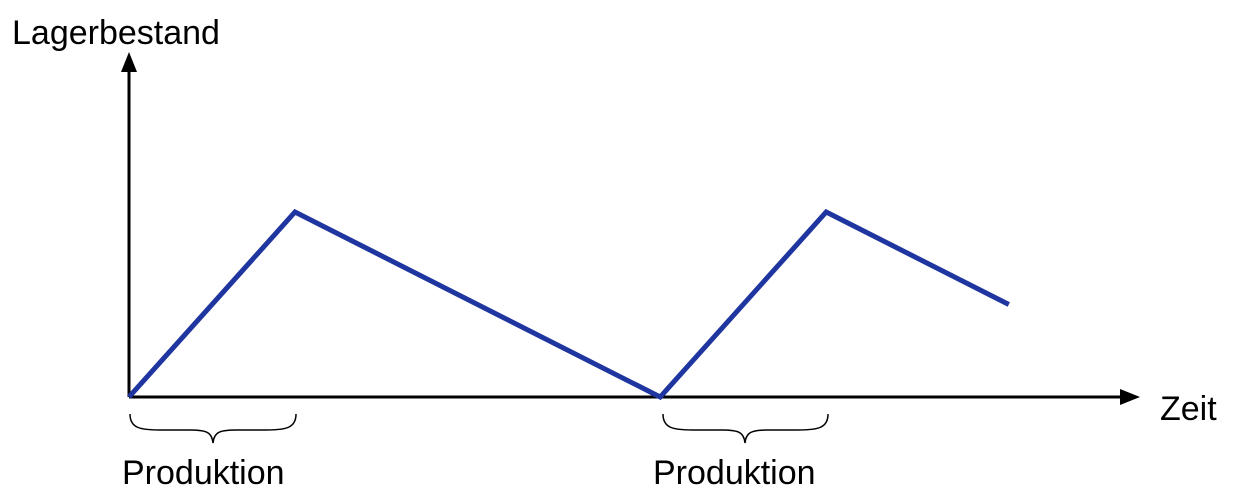 The image size is (1239, 493). Describe the element at coordinates (1130, 397) in the screenshot. I see `x-axis-arrow` at that location.